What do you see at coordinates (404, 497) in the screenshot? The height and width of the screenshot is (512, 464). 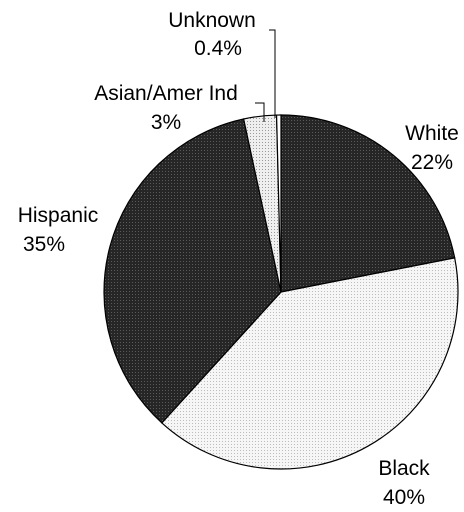 I see `label-black-percent: 40%` at bounding box center [404, 497].